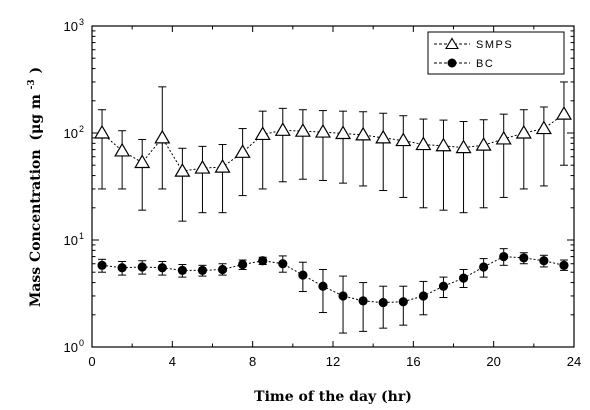  I want to click on y-axis-title: Mass Concentration (μg m -3 ), so click(33, 187).